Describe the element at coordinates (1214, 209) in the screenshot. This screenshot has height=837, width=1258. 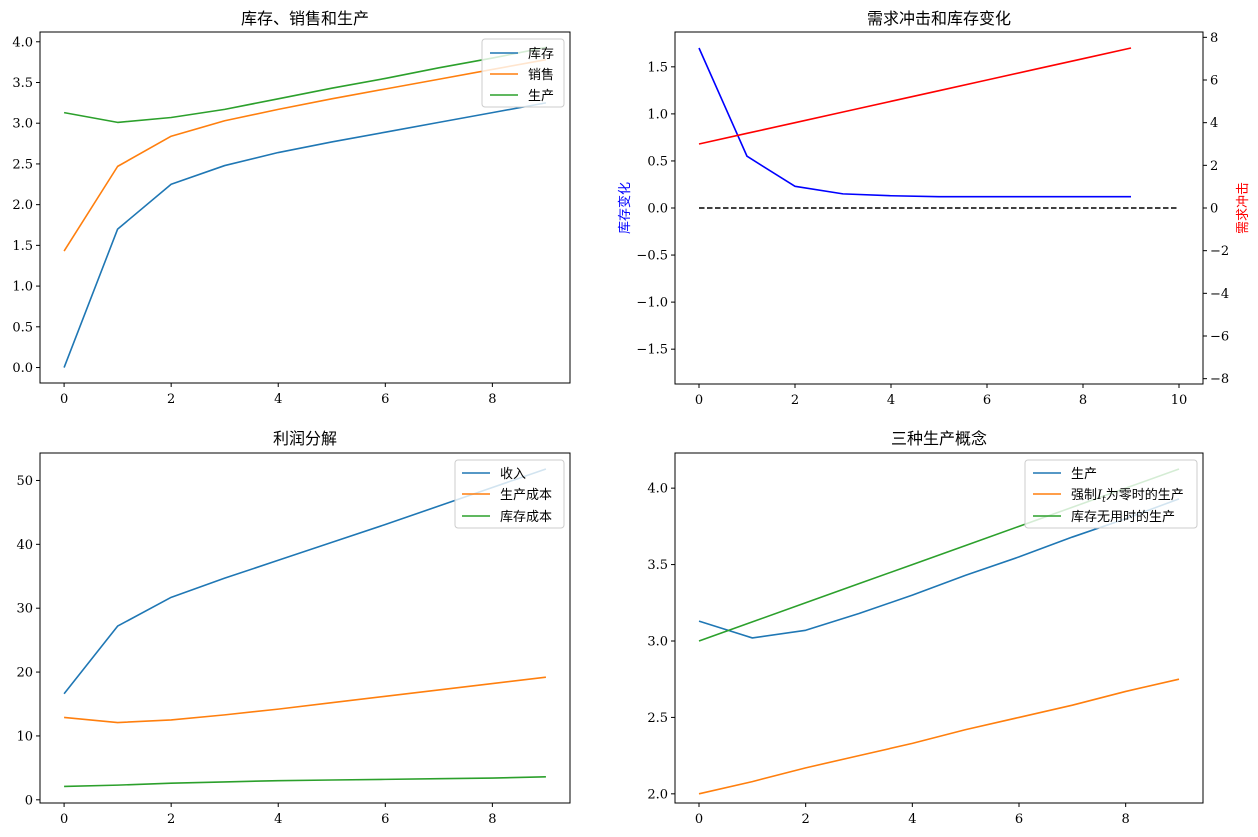
I see `y-right-tick-label: 0` at that location.